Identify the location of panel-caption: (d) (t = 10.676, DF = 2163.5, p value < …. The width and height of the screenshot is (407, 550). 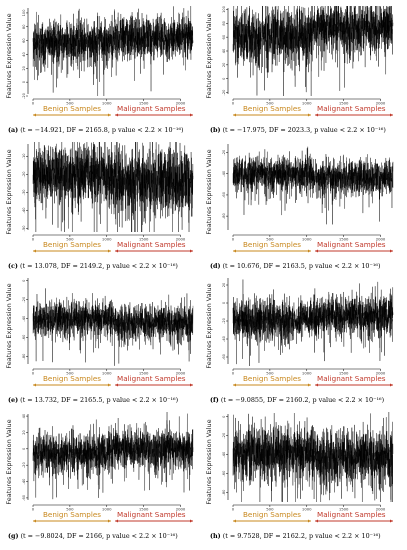
(295, 266).